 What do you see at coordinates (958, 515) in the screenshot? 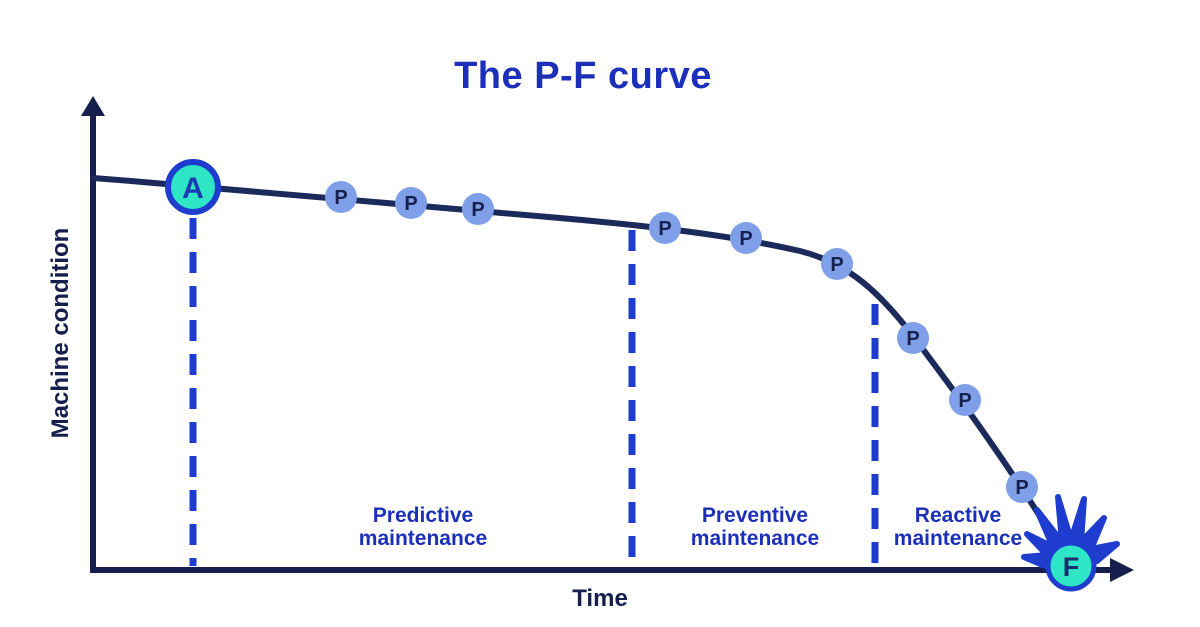
I see `zone-label-line1: Reactive` at bounding box center [958, 515].